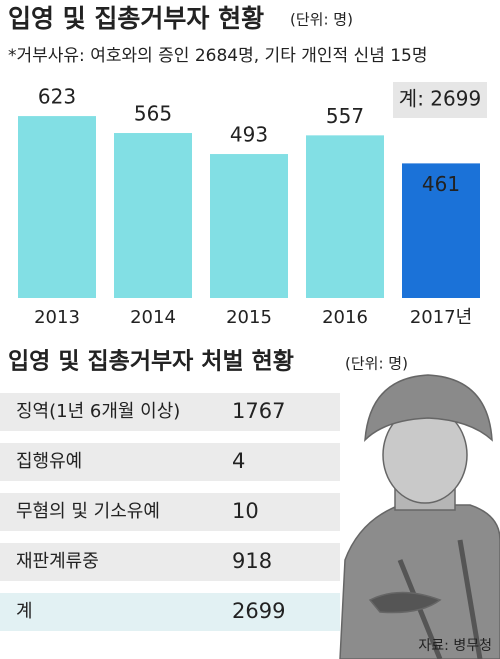  I want to click on chart-title: 입영 및 집총거부자 현황, so click(136, 18).